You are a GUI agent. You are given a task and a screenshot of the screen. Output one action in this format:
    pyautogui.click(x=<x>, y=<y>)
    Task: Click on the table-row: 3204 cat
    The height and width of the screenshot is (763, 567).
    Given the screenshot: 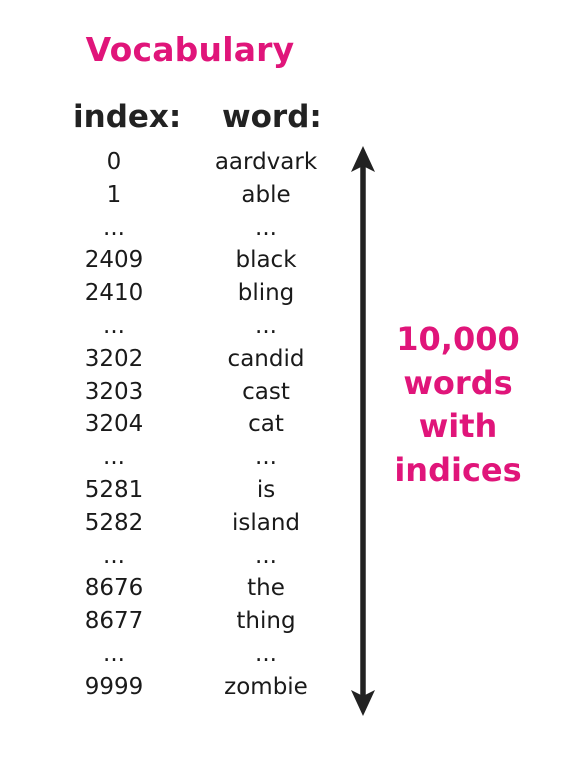 What is the action you would take?
    pyautogui.click(x=170, y=424)
    